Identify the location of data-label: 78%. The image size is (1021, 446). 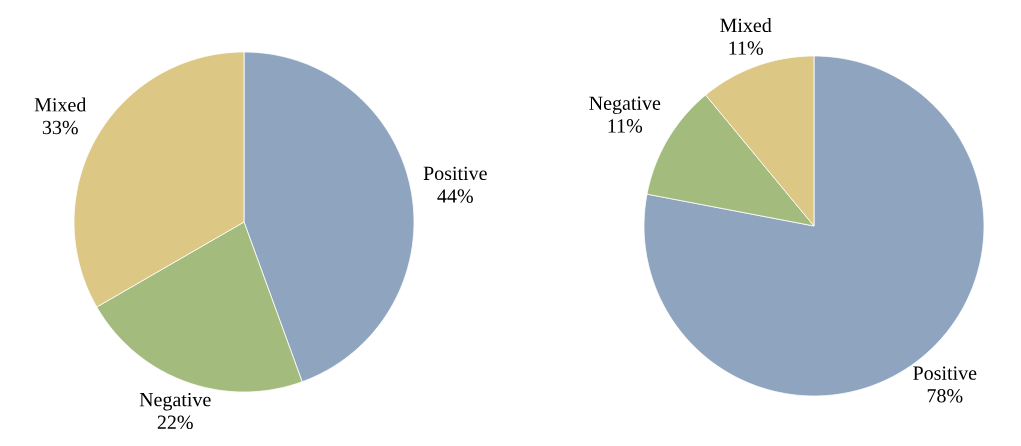
(945, 396).